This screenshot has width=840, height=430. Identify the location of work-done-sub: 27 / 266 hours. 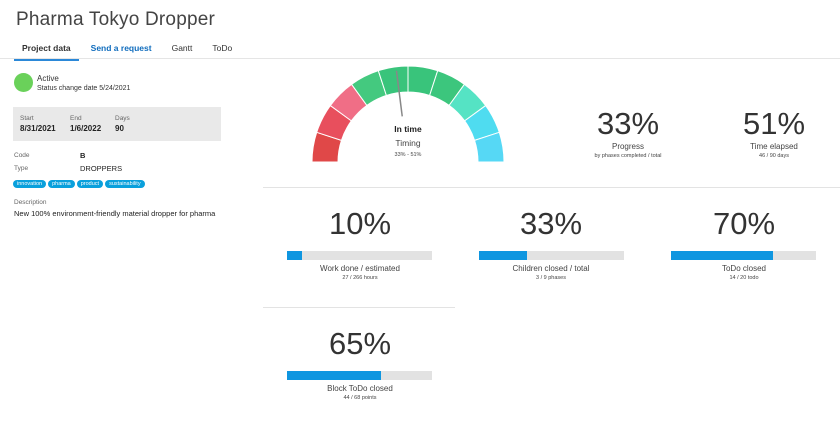
(360, 278).